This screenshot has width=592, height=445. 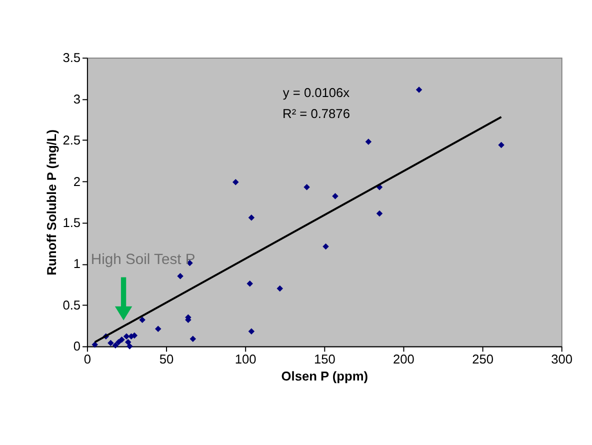 I want to click on y-tick-label: 3.5, so click(x=71, y=58).